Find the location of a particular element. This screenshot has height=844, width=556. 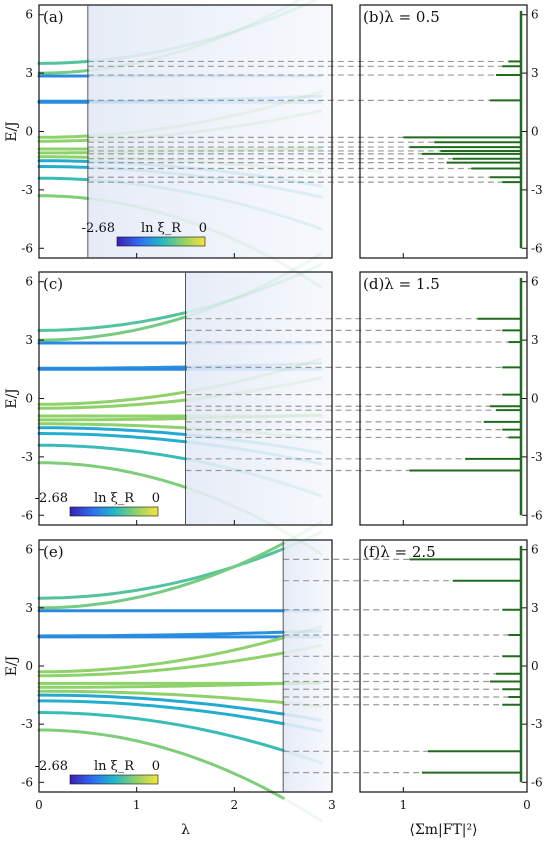

x-tick-label: 2 is located at coordinates (235, 805).